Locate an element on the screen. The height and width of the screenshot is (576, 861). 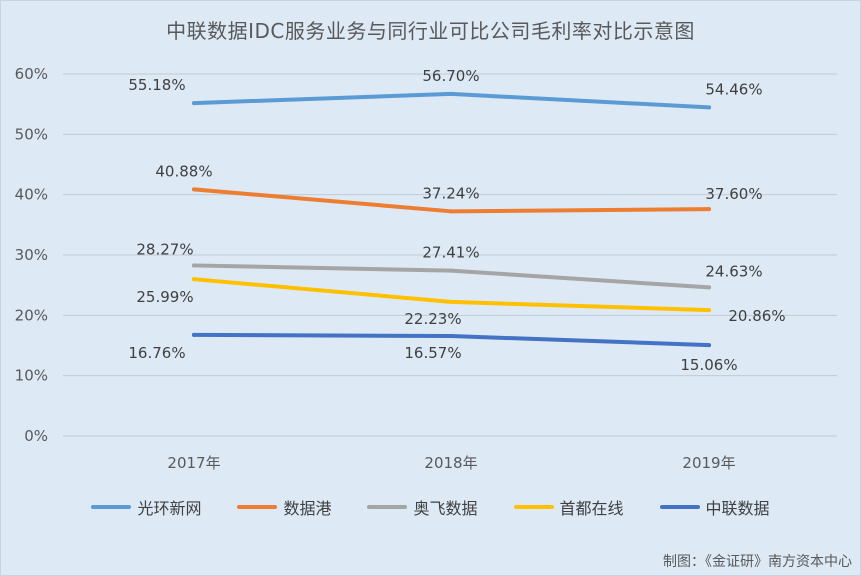
data-label: 37.24% is located at coordinates (450, 193).